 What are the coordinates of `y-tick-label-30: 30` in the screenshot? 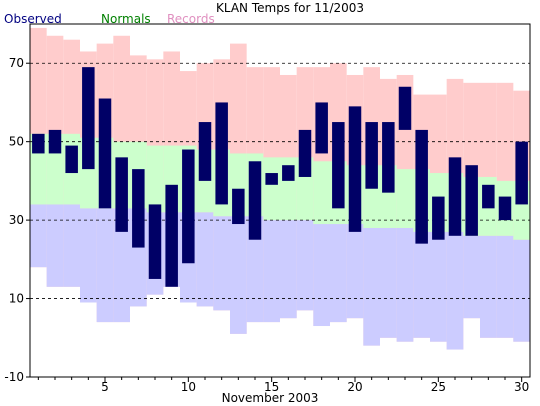 It's located at (16, 220).